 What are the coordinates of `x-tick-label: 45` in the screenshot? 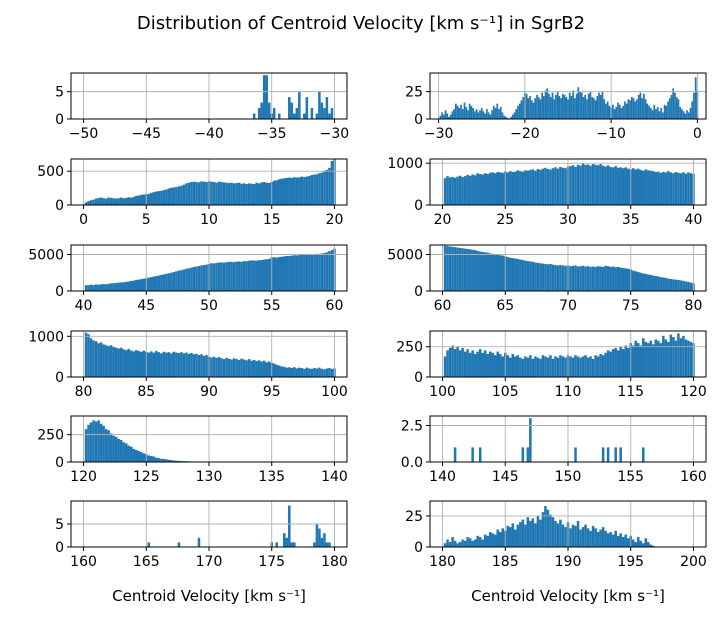 It's located at (146, 306).